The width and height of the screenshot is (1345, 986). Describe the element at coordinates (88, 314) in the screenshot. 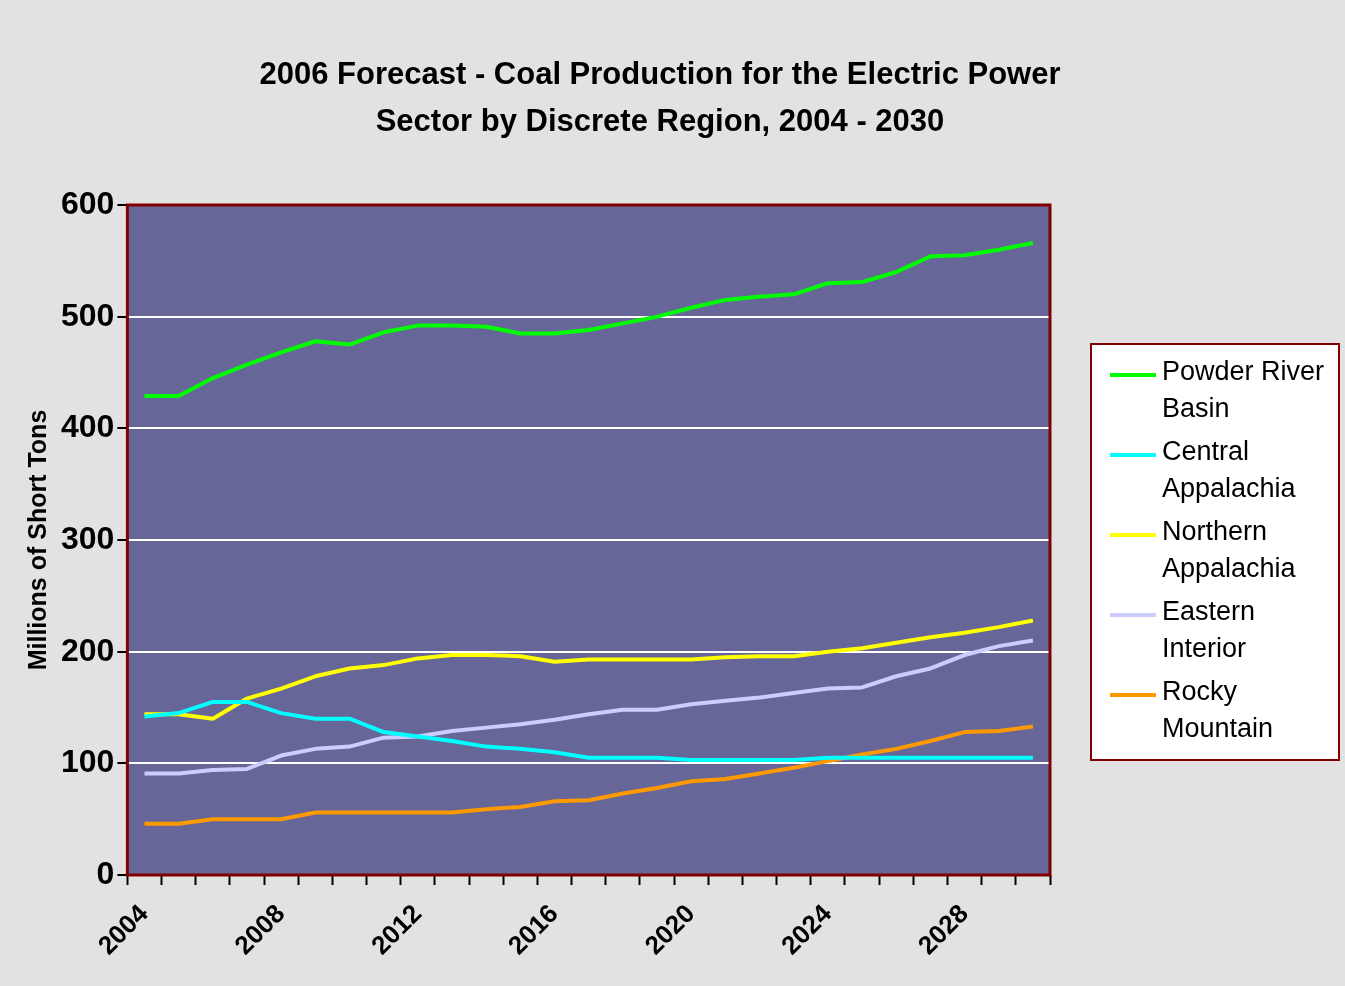

I see `y-tick-label: 500` at that location.